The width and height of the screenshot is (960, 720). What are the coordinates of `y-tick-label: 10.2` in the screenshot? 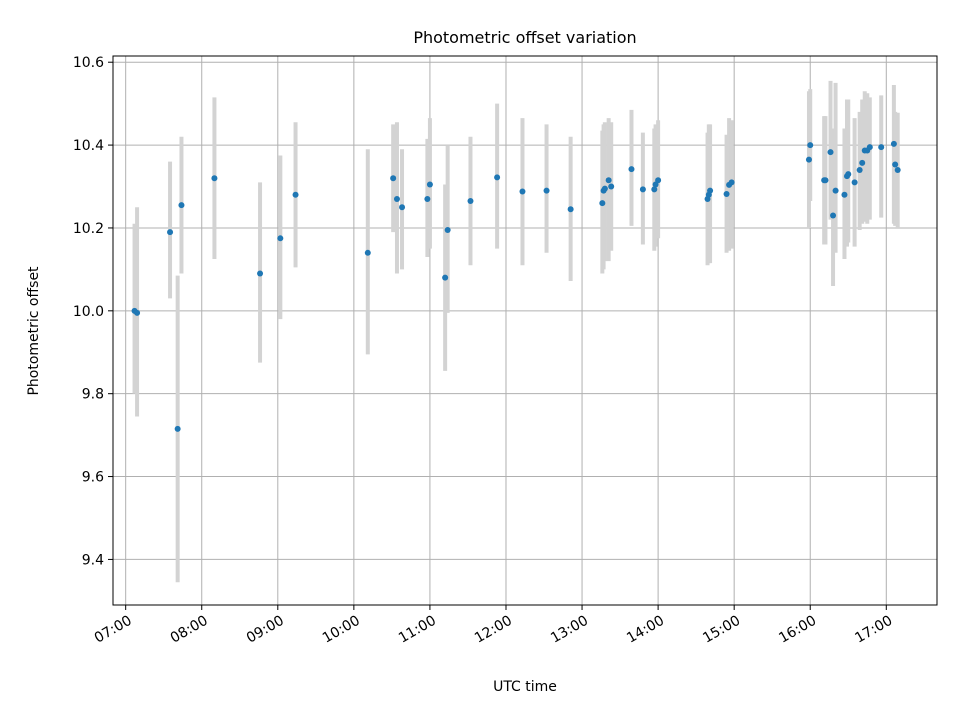 It's located at (88, 229).